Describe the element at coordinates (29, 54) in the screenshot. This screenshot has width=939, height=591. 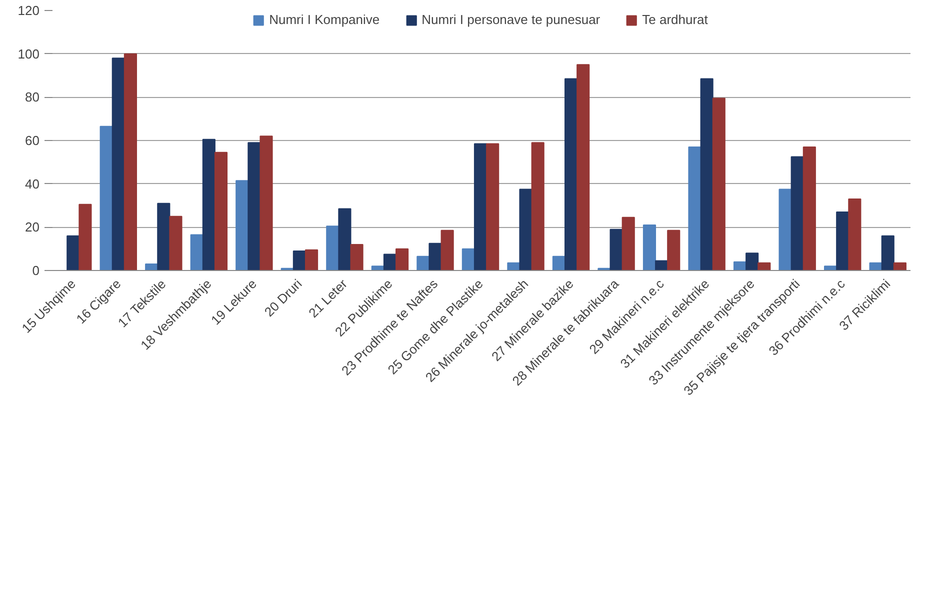
I see `y-tick-label: 100` at that location.